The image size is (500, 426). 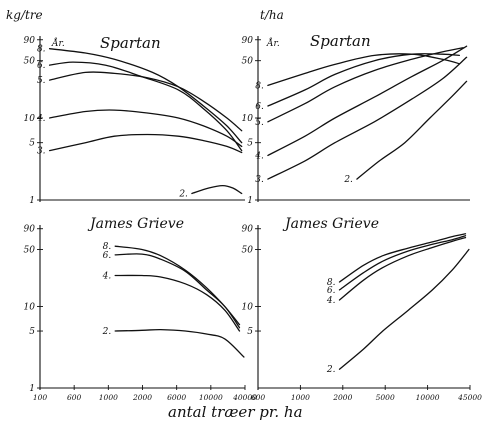 What do you see at coordinates (250, 201) in the screenshot?
I see `p1-ytick-label: 1` at bounding box center [250, 201].